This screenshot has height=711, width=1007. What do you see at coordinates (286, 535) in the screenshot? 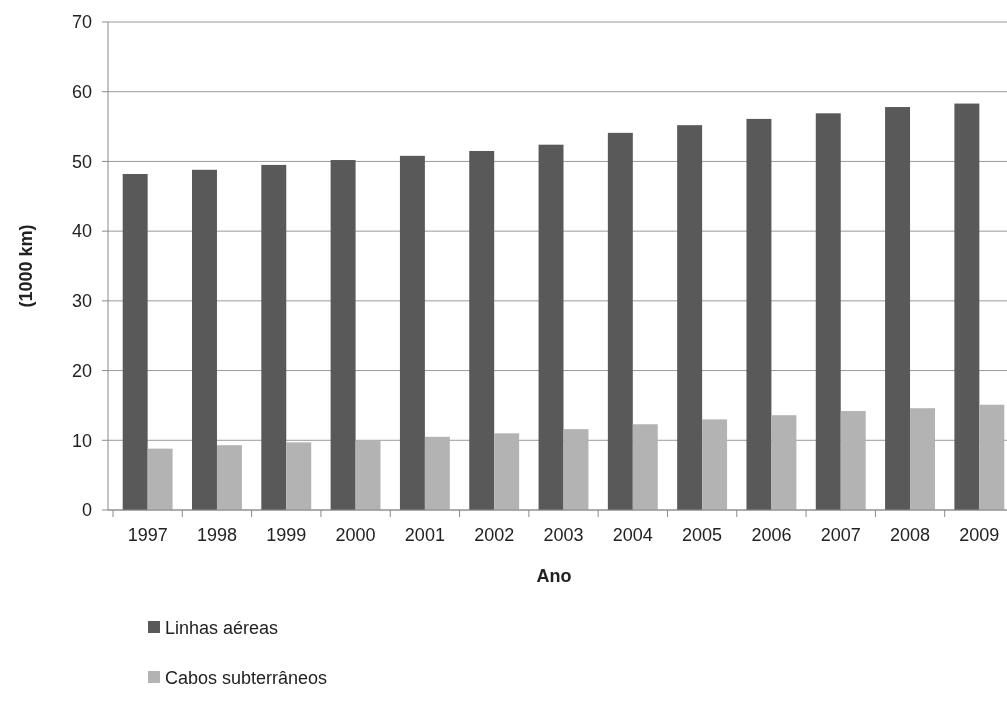
I see `x-tick-label: 1999` at bounding box center [286, 535].